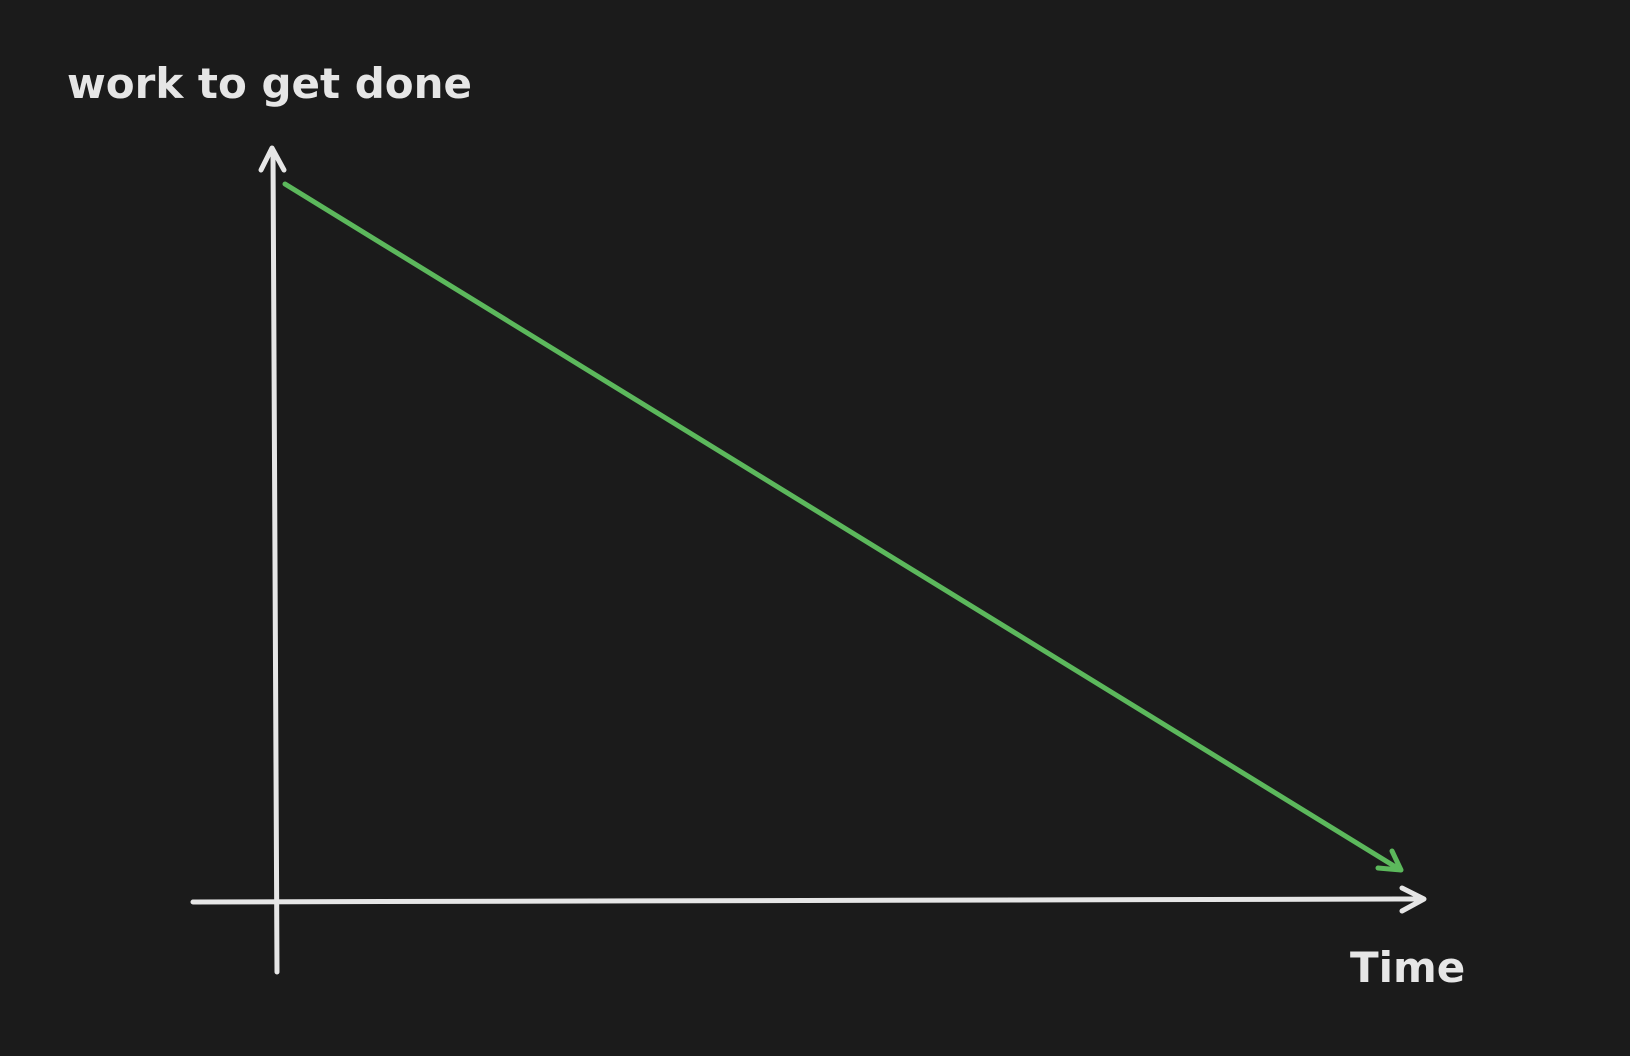 This screenshot has height=1056, width=1630. I want to click on y-axis-line, so click(275, 562).